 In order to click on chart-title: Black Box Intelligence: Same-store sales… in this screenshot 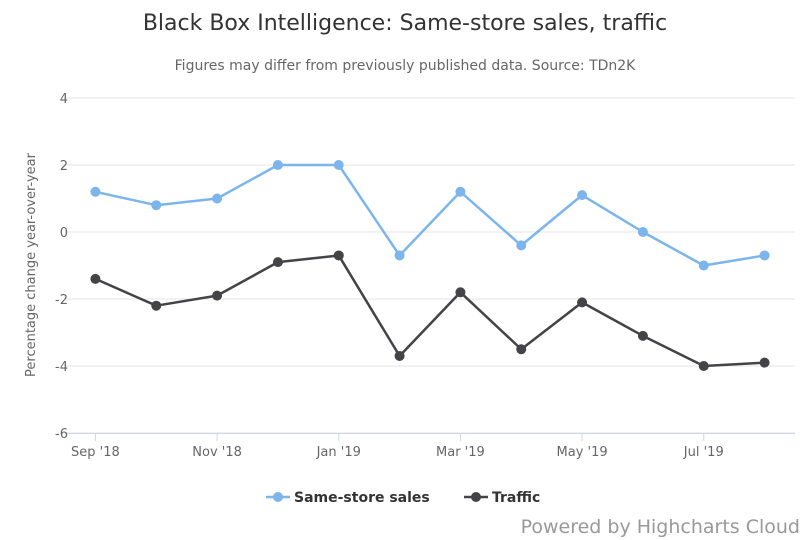, I will do `click(405, 23)`.